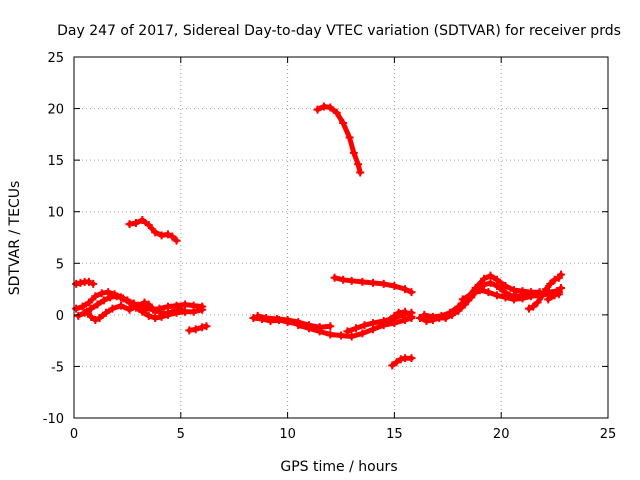  Describe the element at coordinates (60, 264) in the screenshot. I see `y-tick-label: 5` at that location.